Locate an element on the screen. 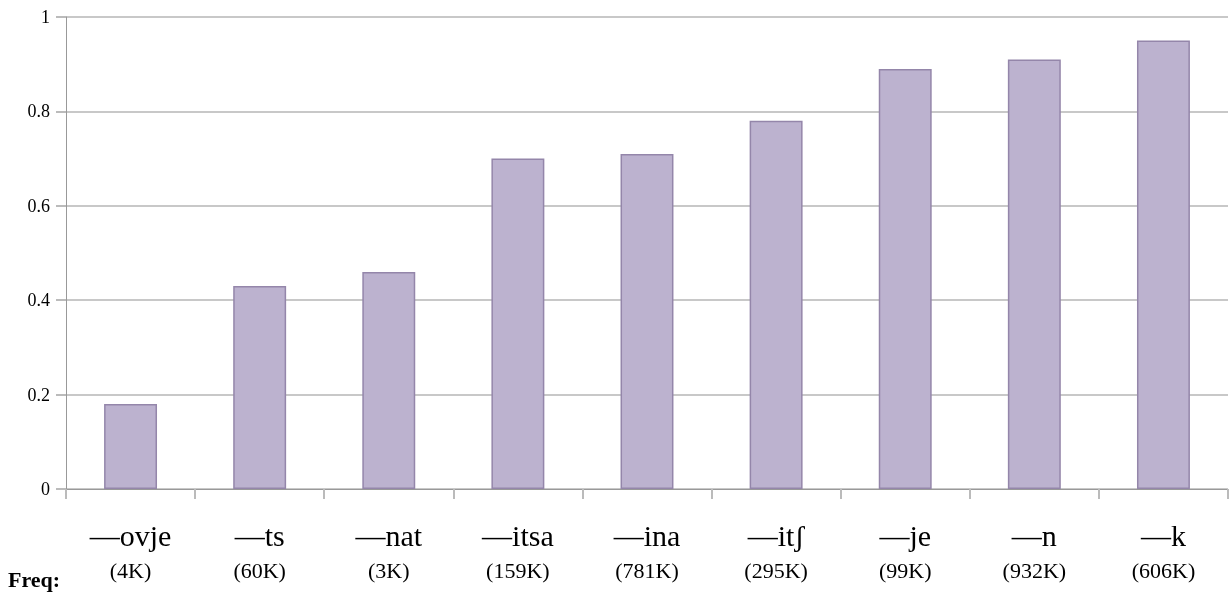  x-tick-label: —je (99K) is located at coordinates (905, 550).